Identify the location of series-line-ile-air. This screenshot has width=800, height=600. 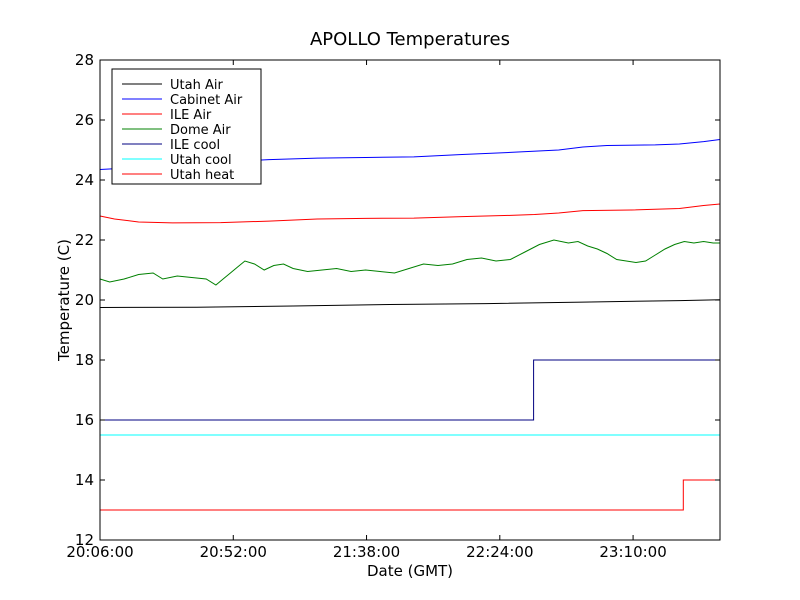
(410, 213).